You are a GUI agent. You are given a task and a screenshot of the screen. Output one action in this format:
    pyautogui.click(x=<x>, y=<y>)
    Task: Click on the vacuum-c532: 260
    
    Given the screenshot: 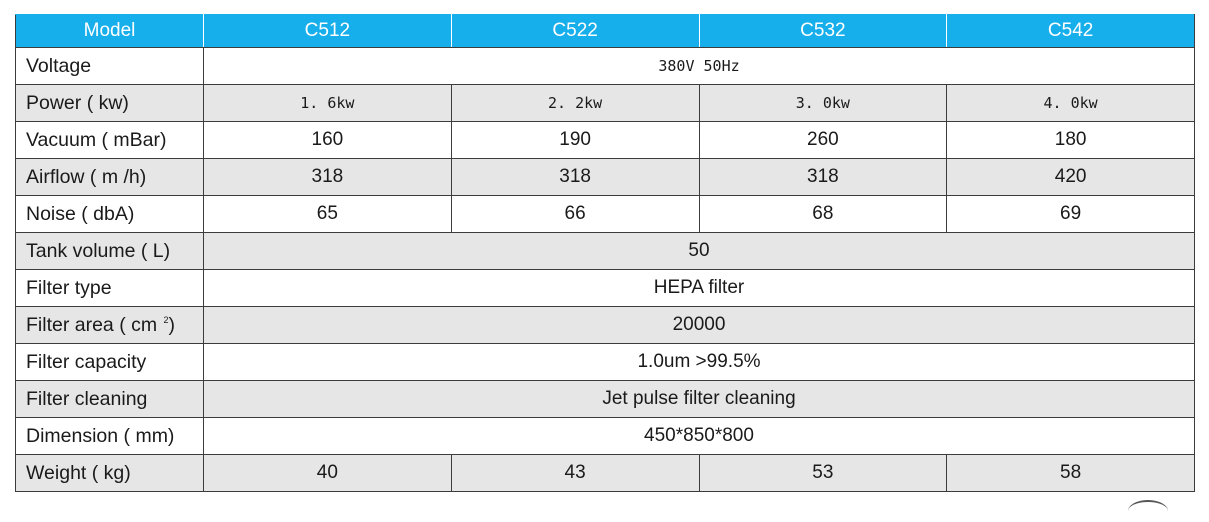 What is the action you would take?
    pyautogui.click(x=823, y=140)
    